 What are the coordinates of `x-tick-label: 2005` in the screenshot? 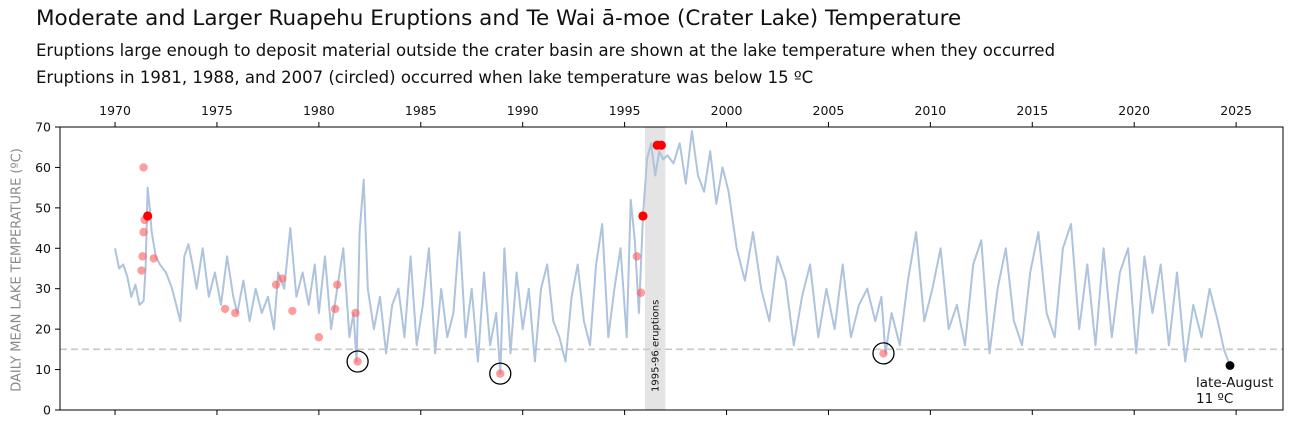 It's located at (829, 110).